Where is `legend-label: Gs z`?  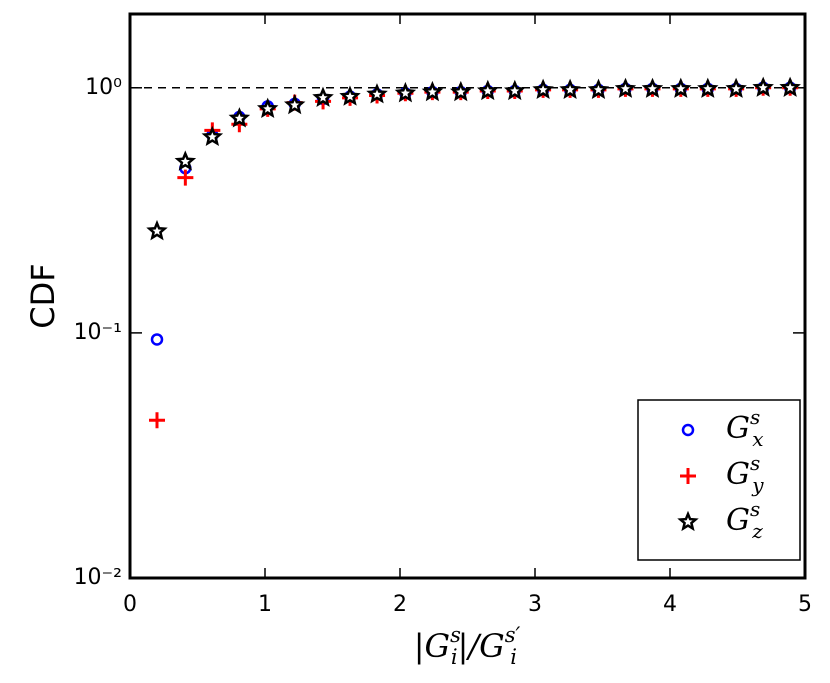 legend-label: Gs z is located at coordinates (744, 520).